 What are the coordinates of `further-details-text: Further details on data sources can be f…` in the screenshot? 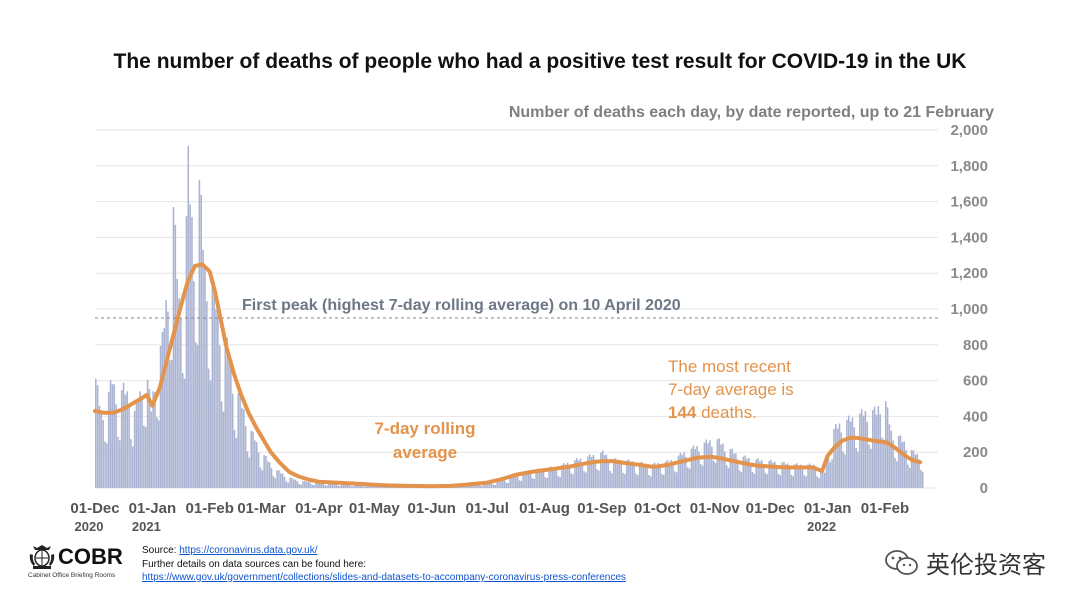 It's located at (254, 564).